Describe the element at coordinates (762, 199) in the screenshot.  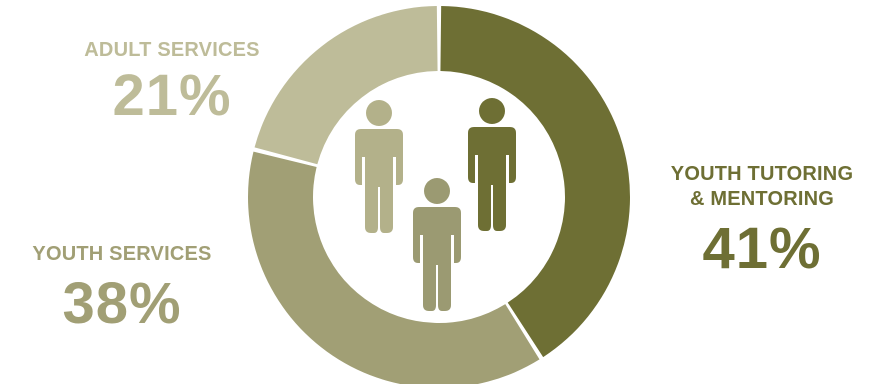
I see `youth-tutoring-name-line2: & MENTORING` at that location.